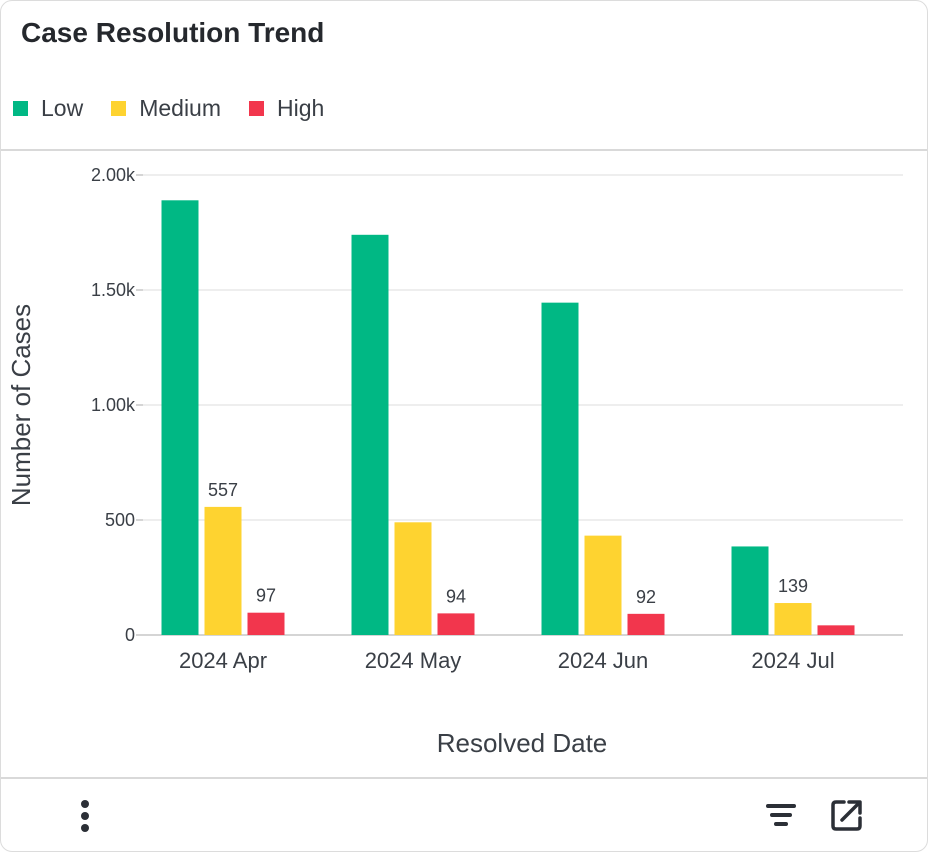  Describe the element at coordinates (130, 635) in the screenshot. I see `y-tick-label: 0` at that location.